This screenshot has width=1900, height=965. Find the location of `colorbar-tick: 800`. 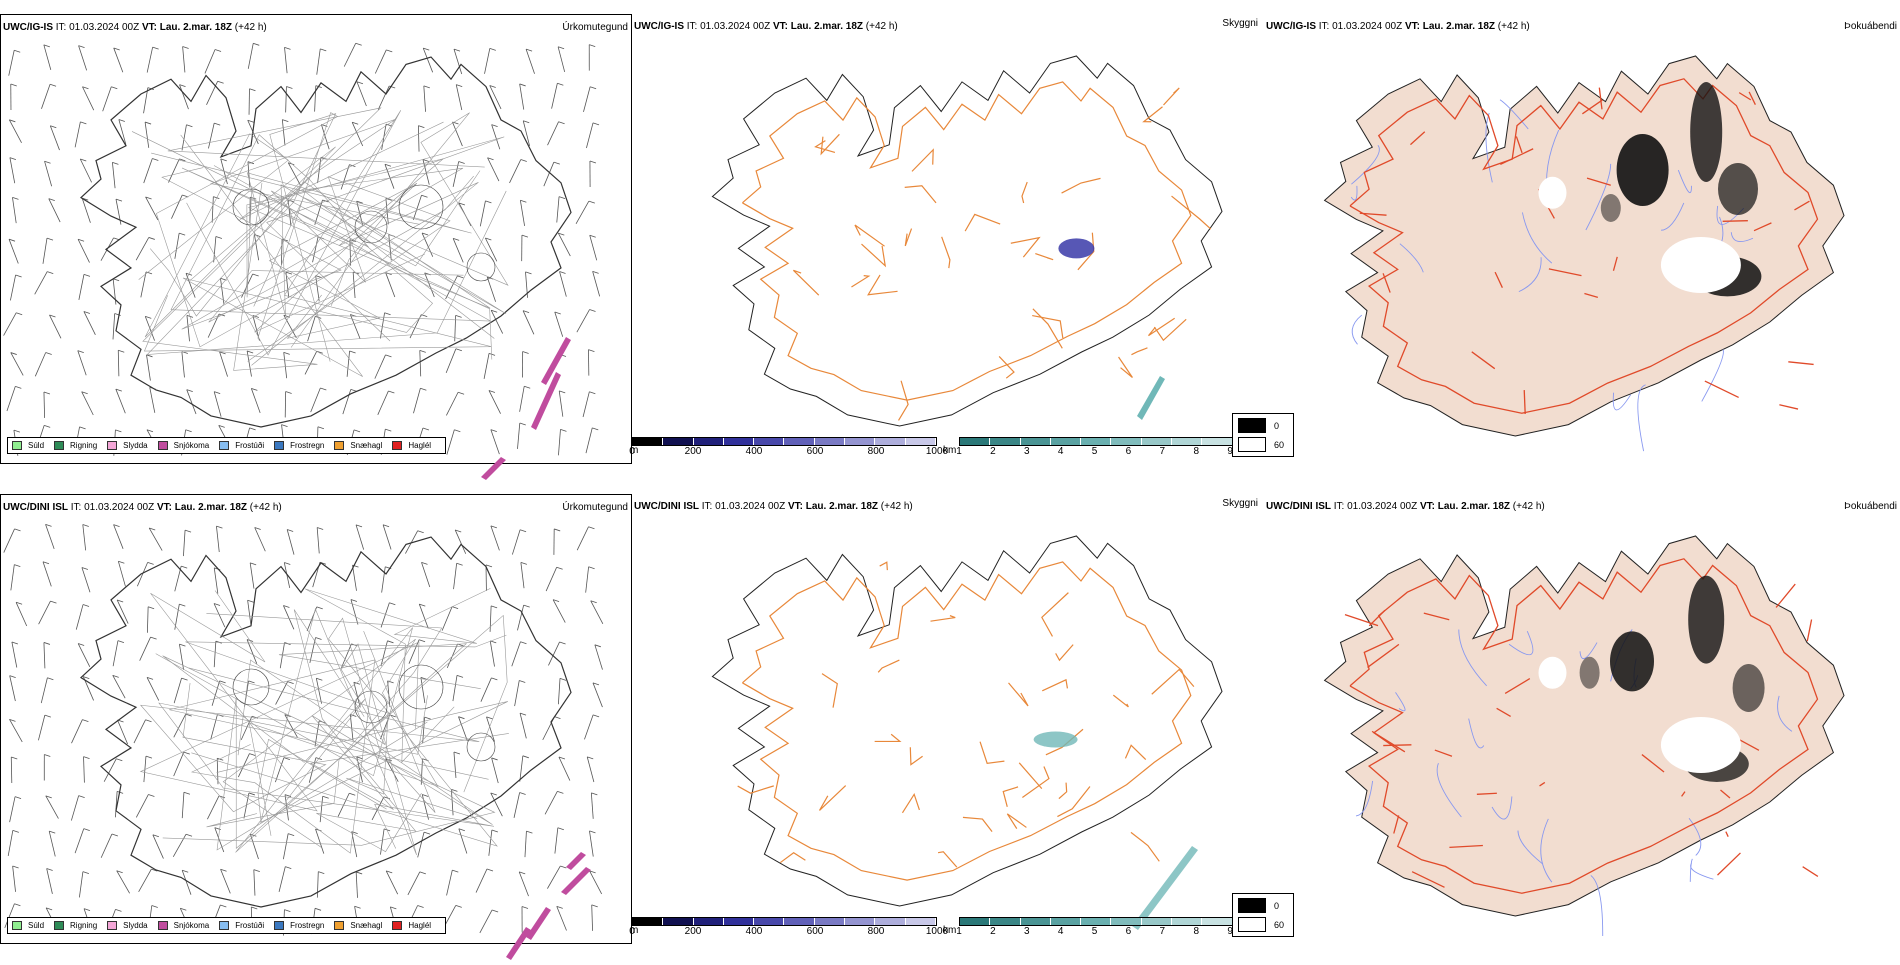

colorbar-tick: 800 is located at coordinates (876, 451).